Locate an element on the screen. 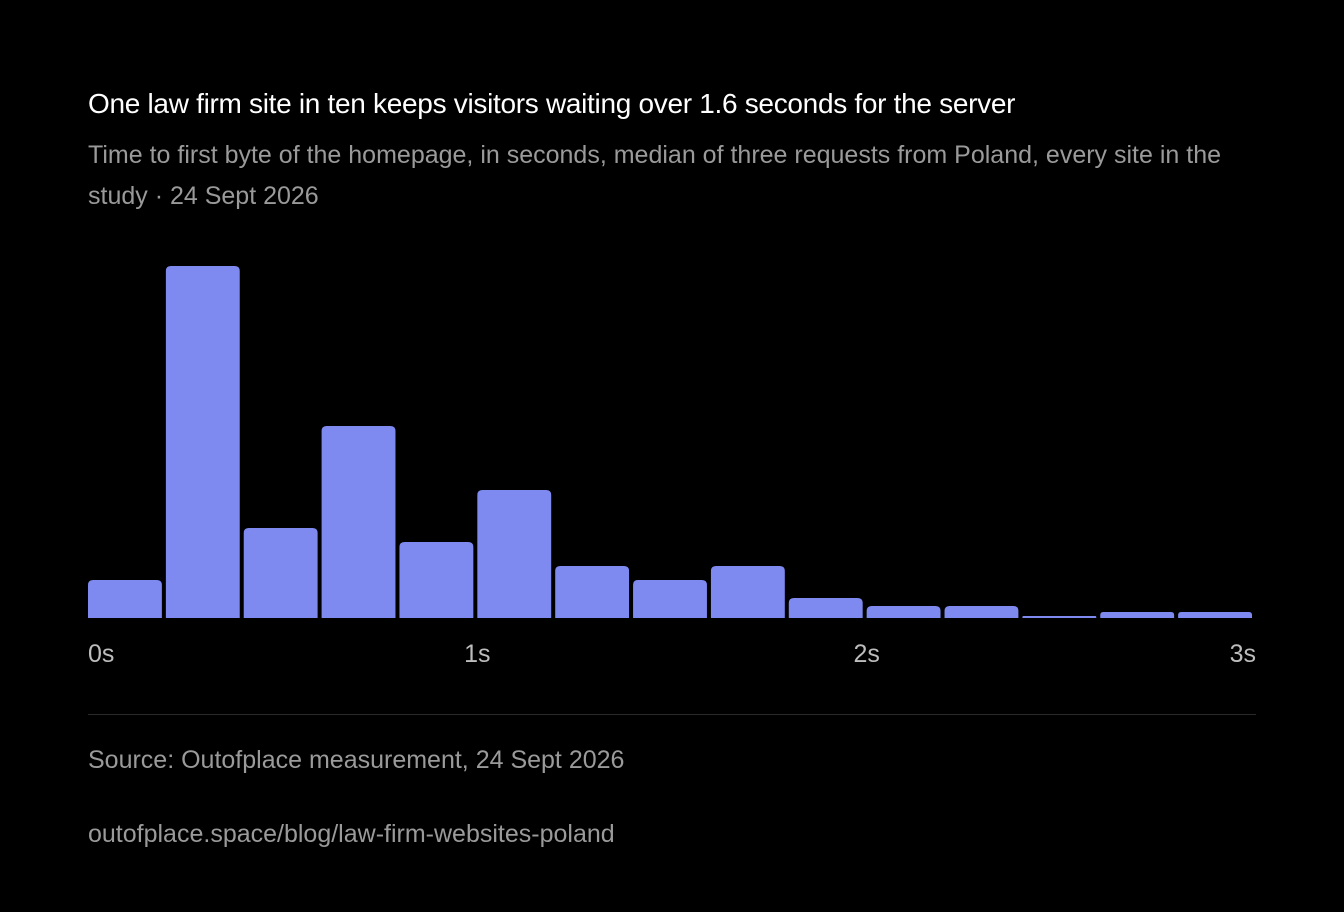 This screenshot has width=1344, height=912. x-tick-label: 2s is located at coordinates (866, 654).